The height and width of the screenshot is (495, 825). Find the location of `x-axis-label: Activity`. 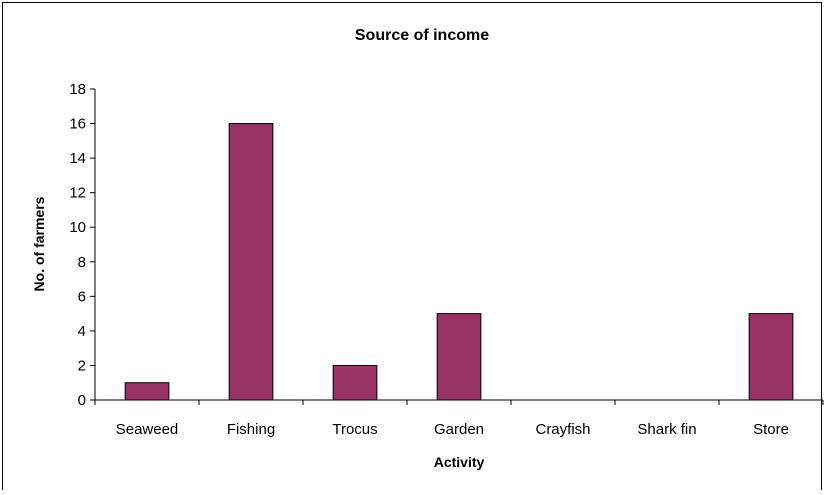

x-axis-label: Activity is located at coordinates (459, 462).